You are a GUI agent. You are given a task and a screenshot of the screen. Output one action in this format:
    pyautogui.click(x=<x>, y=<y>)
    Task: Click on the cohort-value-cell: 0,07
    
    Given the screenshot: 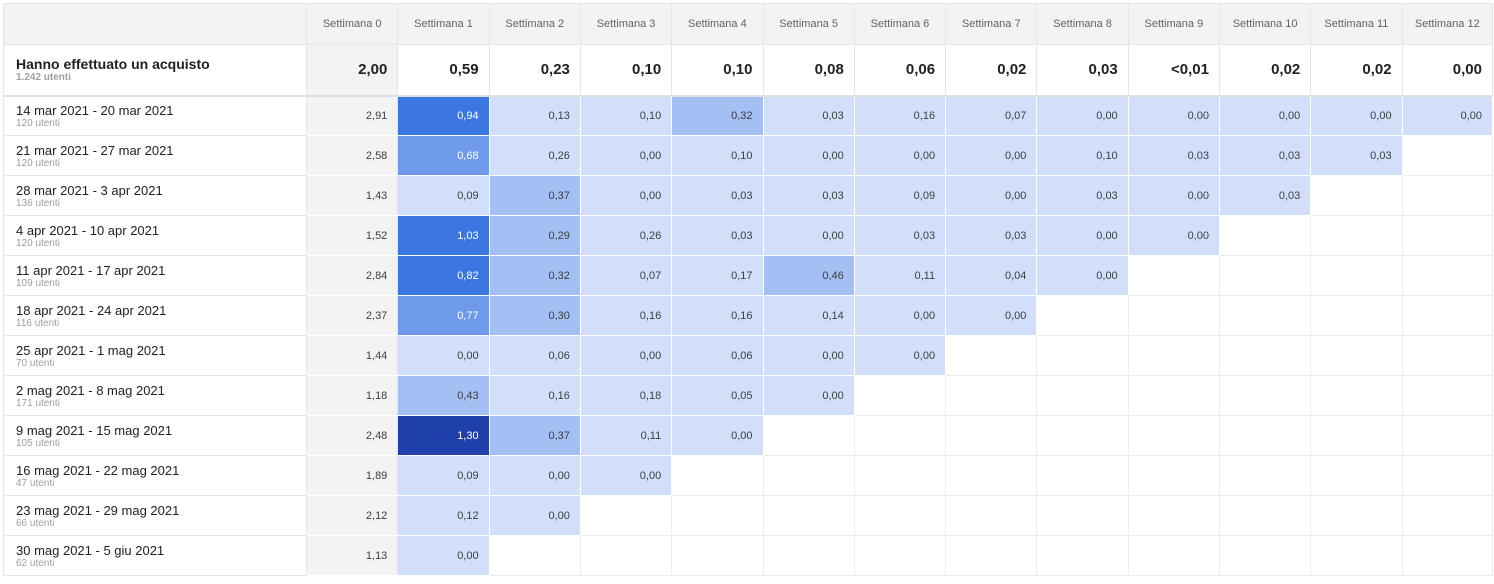 What is the action you would take?
    pyautogui.click(x=626, y=275)
    